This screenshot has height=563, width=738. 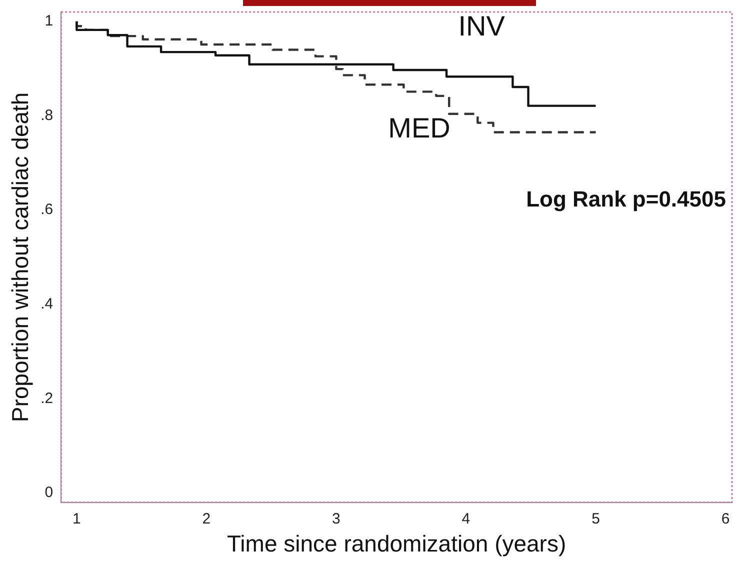 What do you see at coordinates (47, 115) in the screenshot?
I see `y-tick-label: .8` at bounding box center [47, 115].